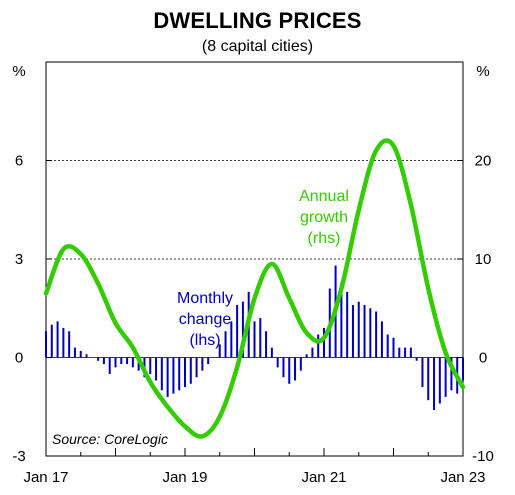 The width and height of the screenshot is (515, 495). Describe the element at coordinates (205, 298) in the screenshot. I see `annotation-monthly-change: Monthly` at that location.